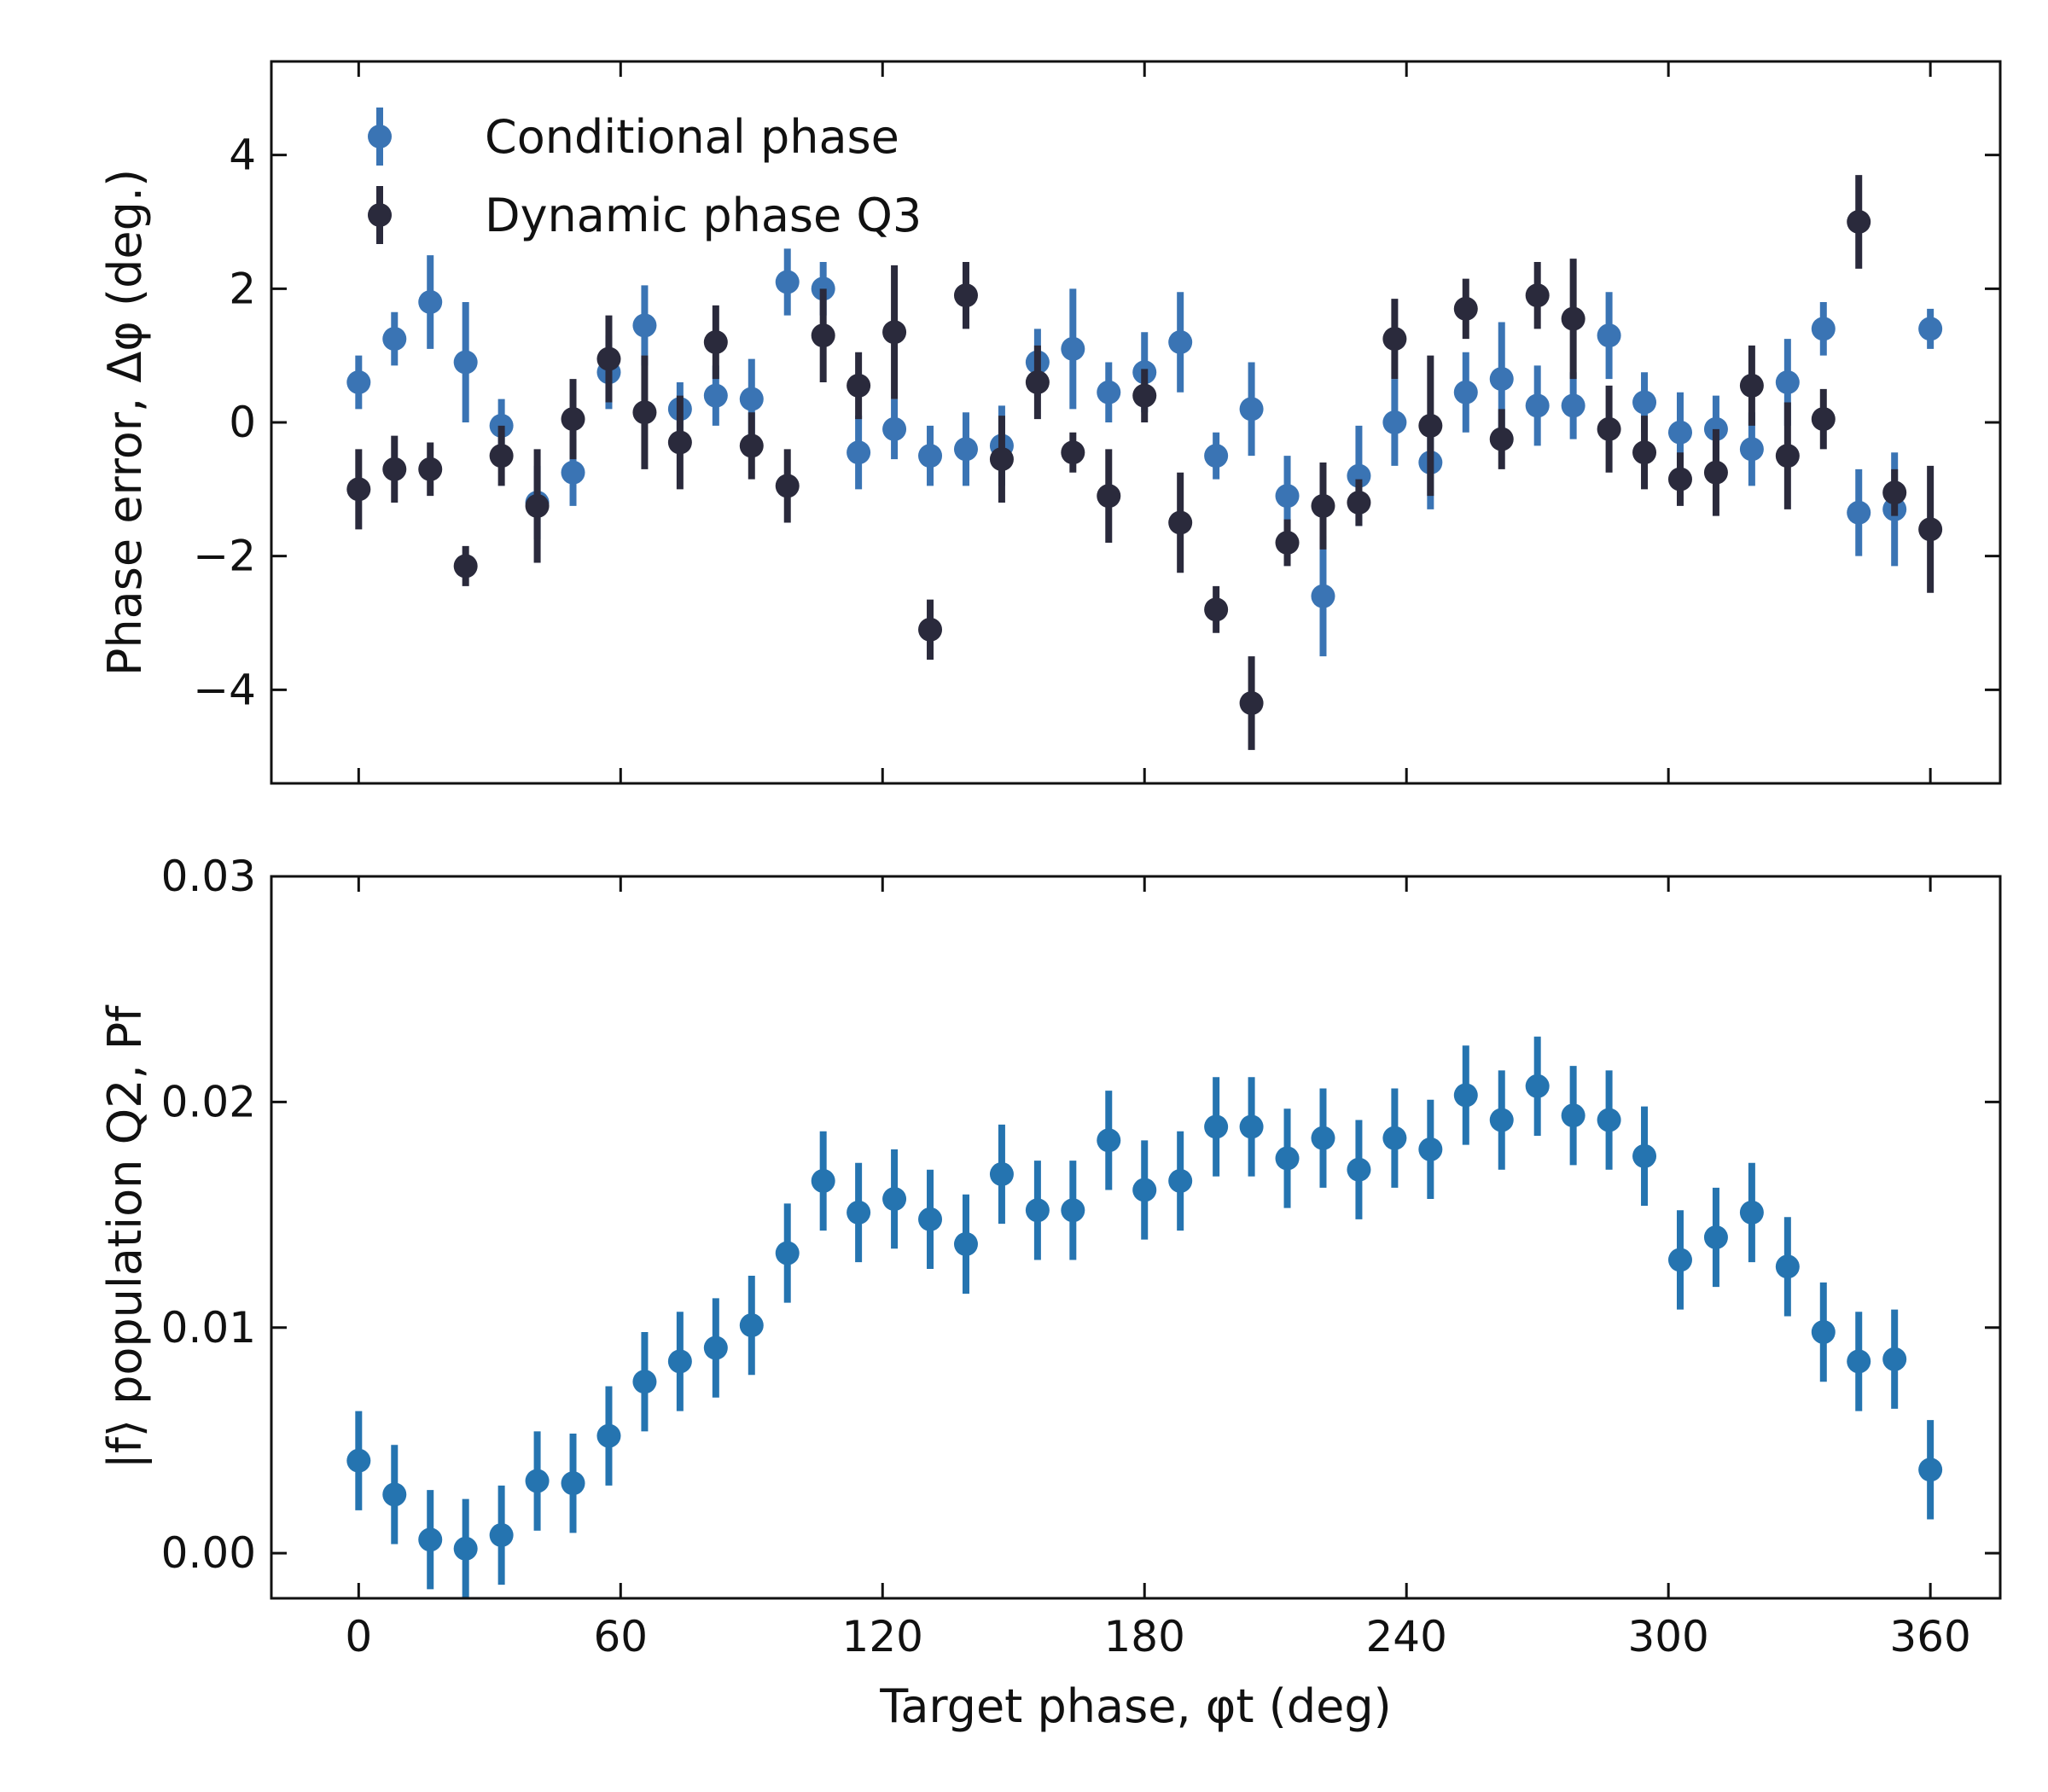  What do you see at coordinates (125, 1236) in the screenshot?
I see `bottom-y-axis-label: |f⟩ population Q2, Pf` at bounding box center [125, 1236].